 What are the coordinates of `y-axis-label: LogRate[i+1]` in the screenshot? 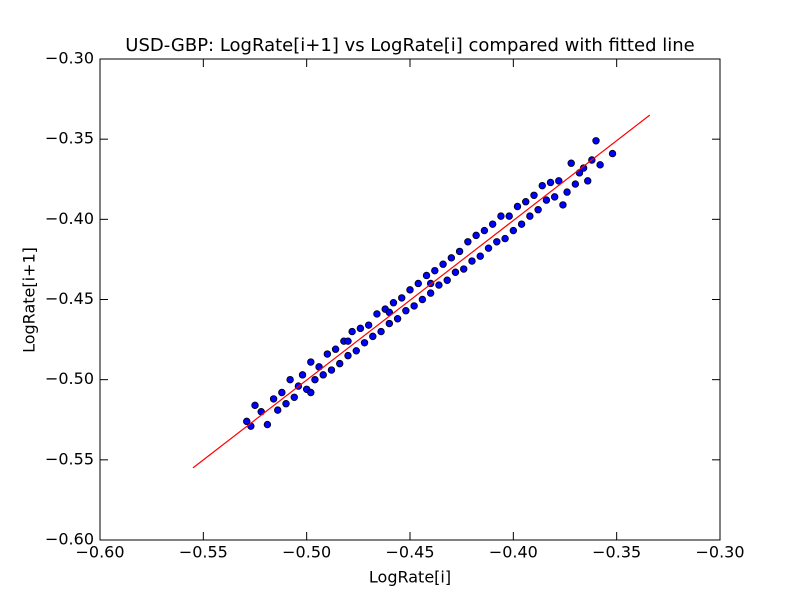 It's located at (29, 300).